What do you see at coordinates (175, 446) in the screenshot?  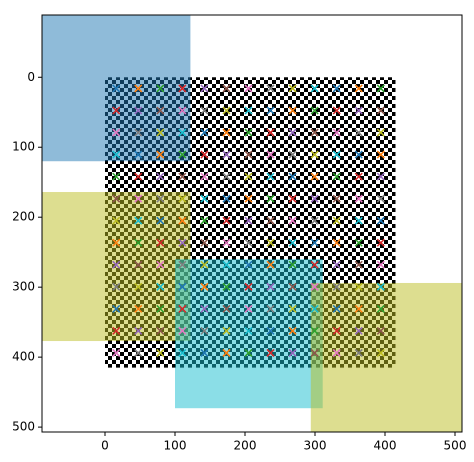 I see `x-tick-label: 100` at bounding box center [175, 446].